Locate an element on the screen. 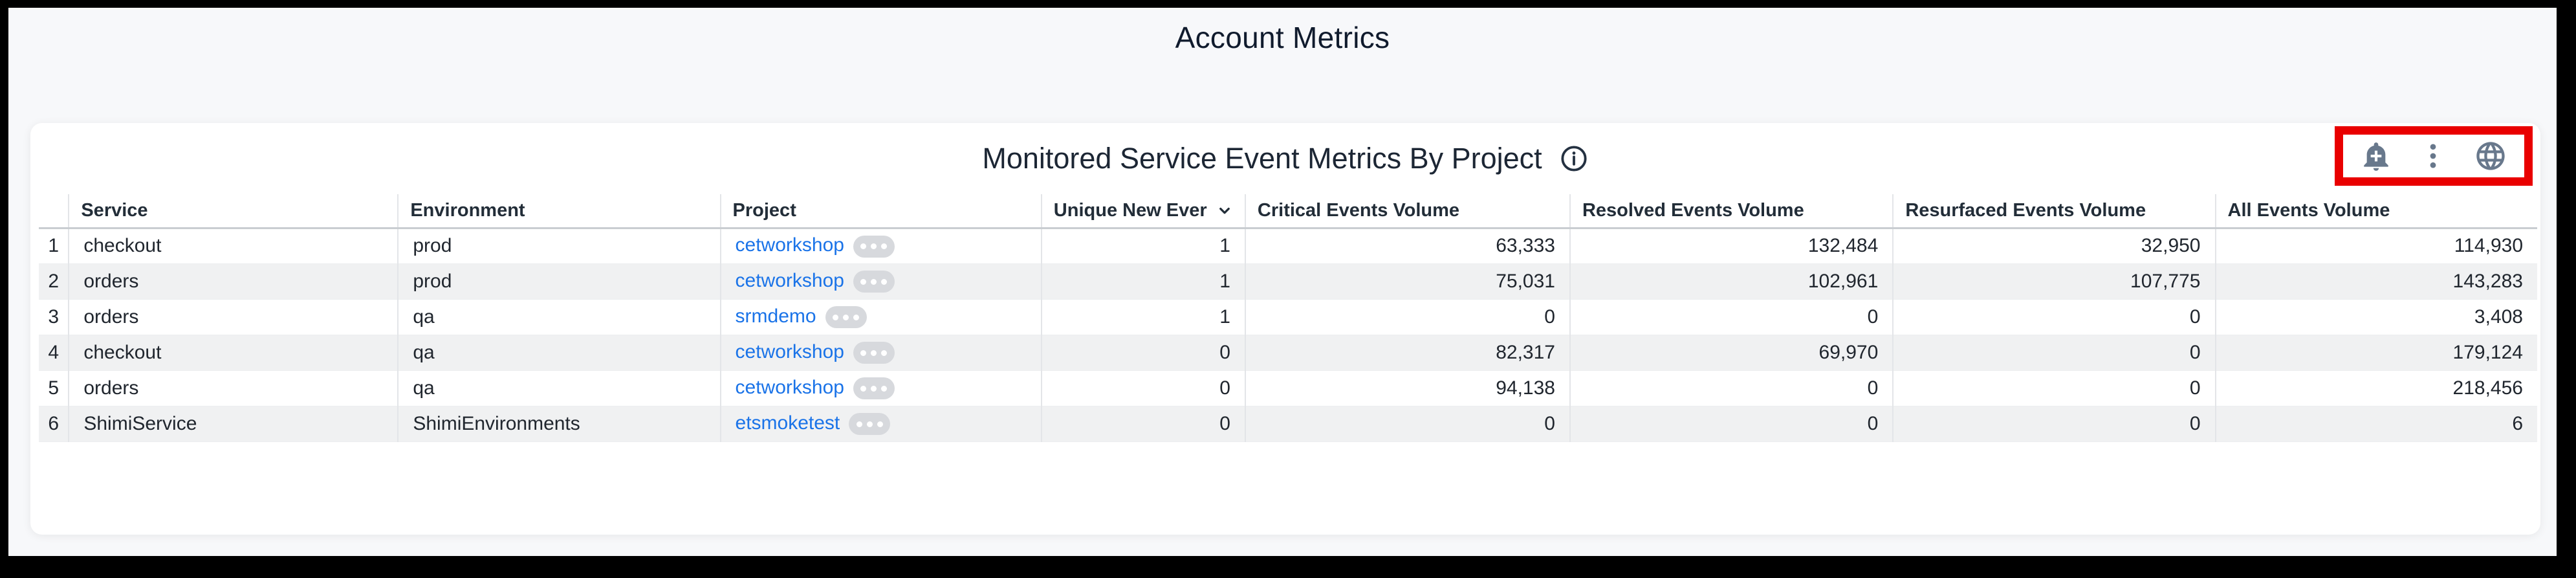  kebab-menu-icon is located at coordinates (2433, 156).